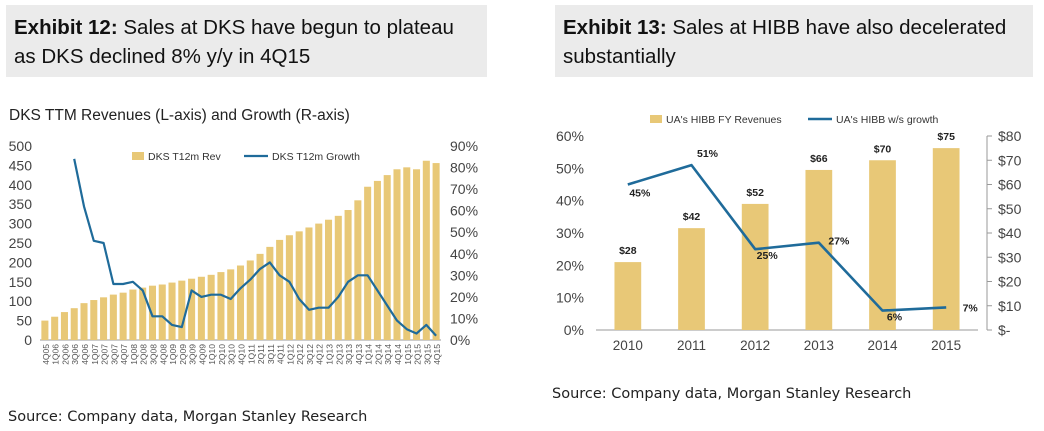 This screenshot has width=1044, height=431. I want to click on x-tick-label: 3Q09, so click(193, 354).